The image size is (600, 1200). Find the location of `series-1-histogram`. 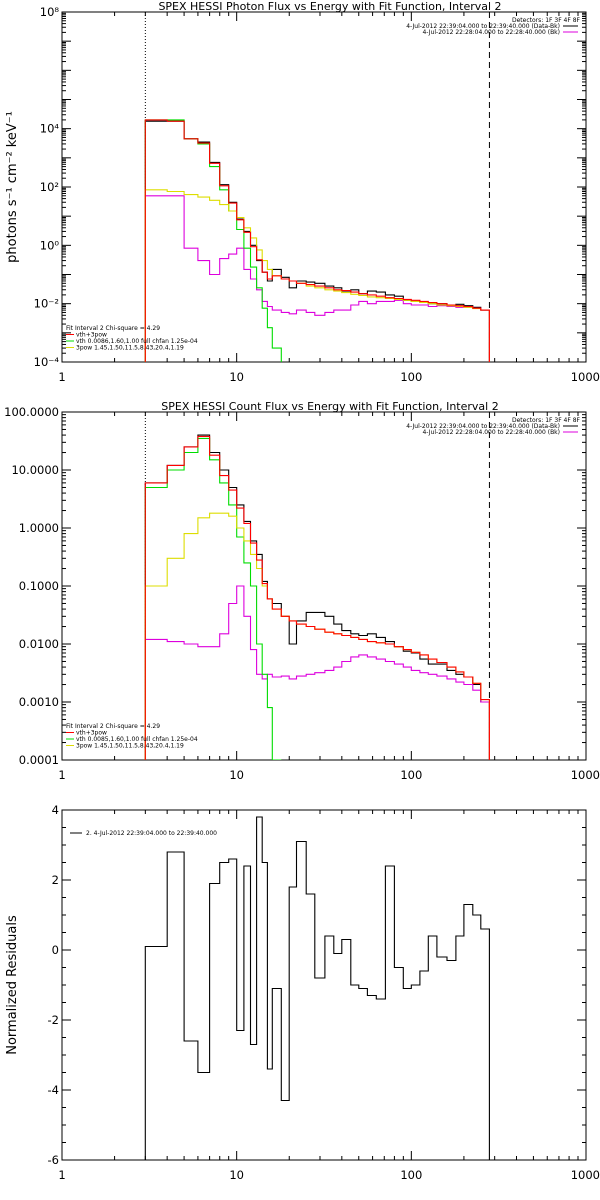

series-1-histogram is located at coordinates (317, 241).